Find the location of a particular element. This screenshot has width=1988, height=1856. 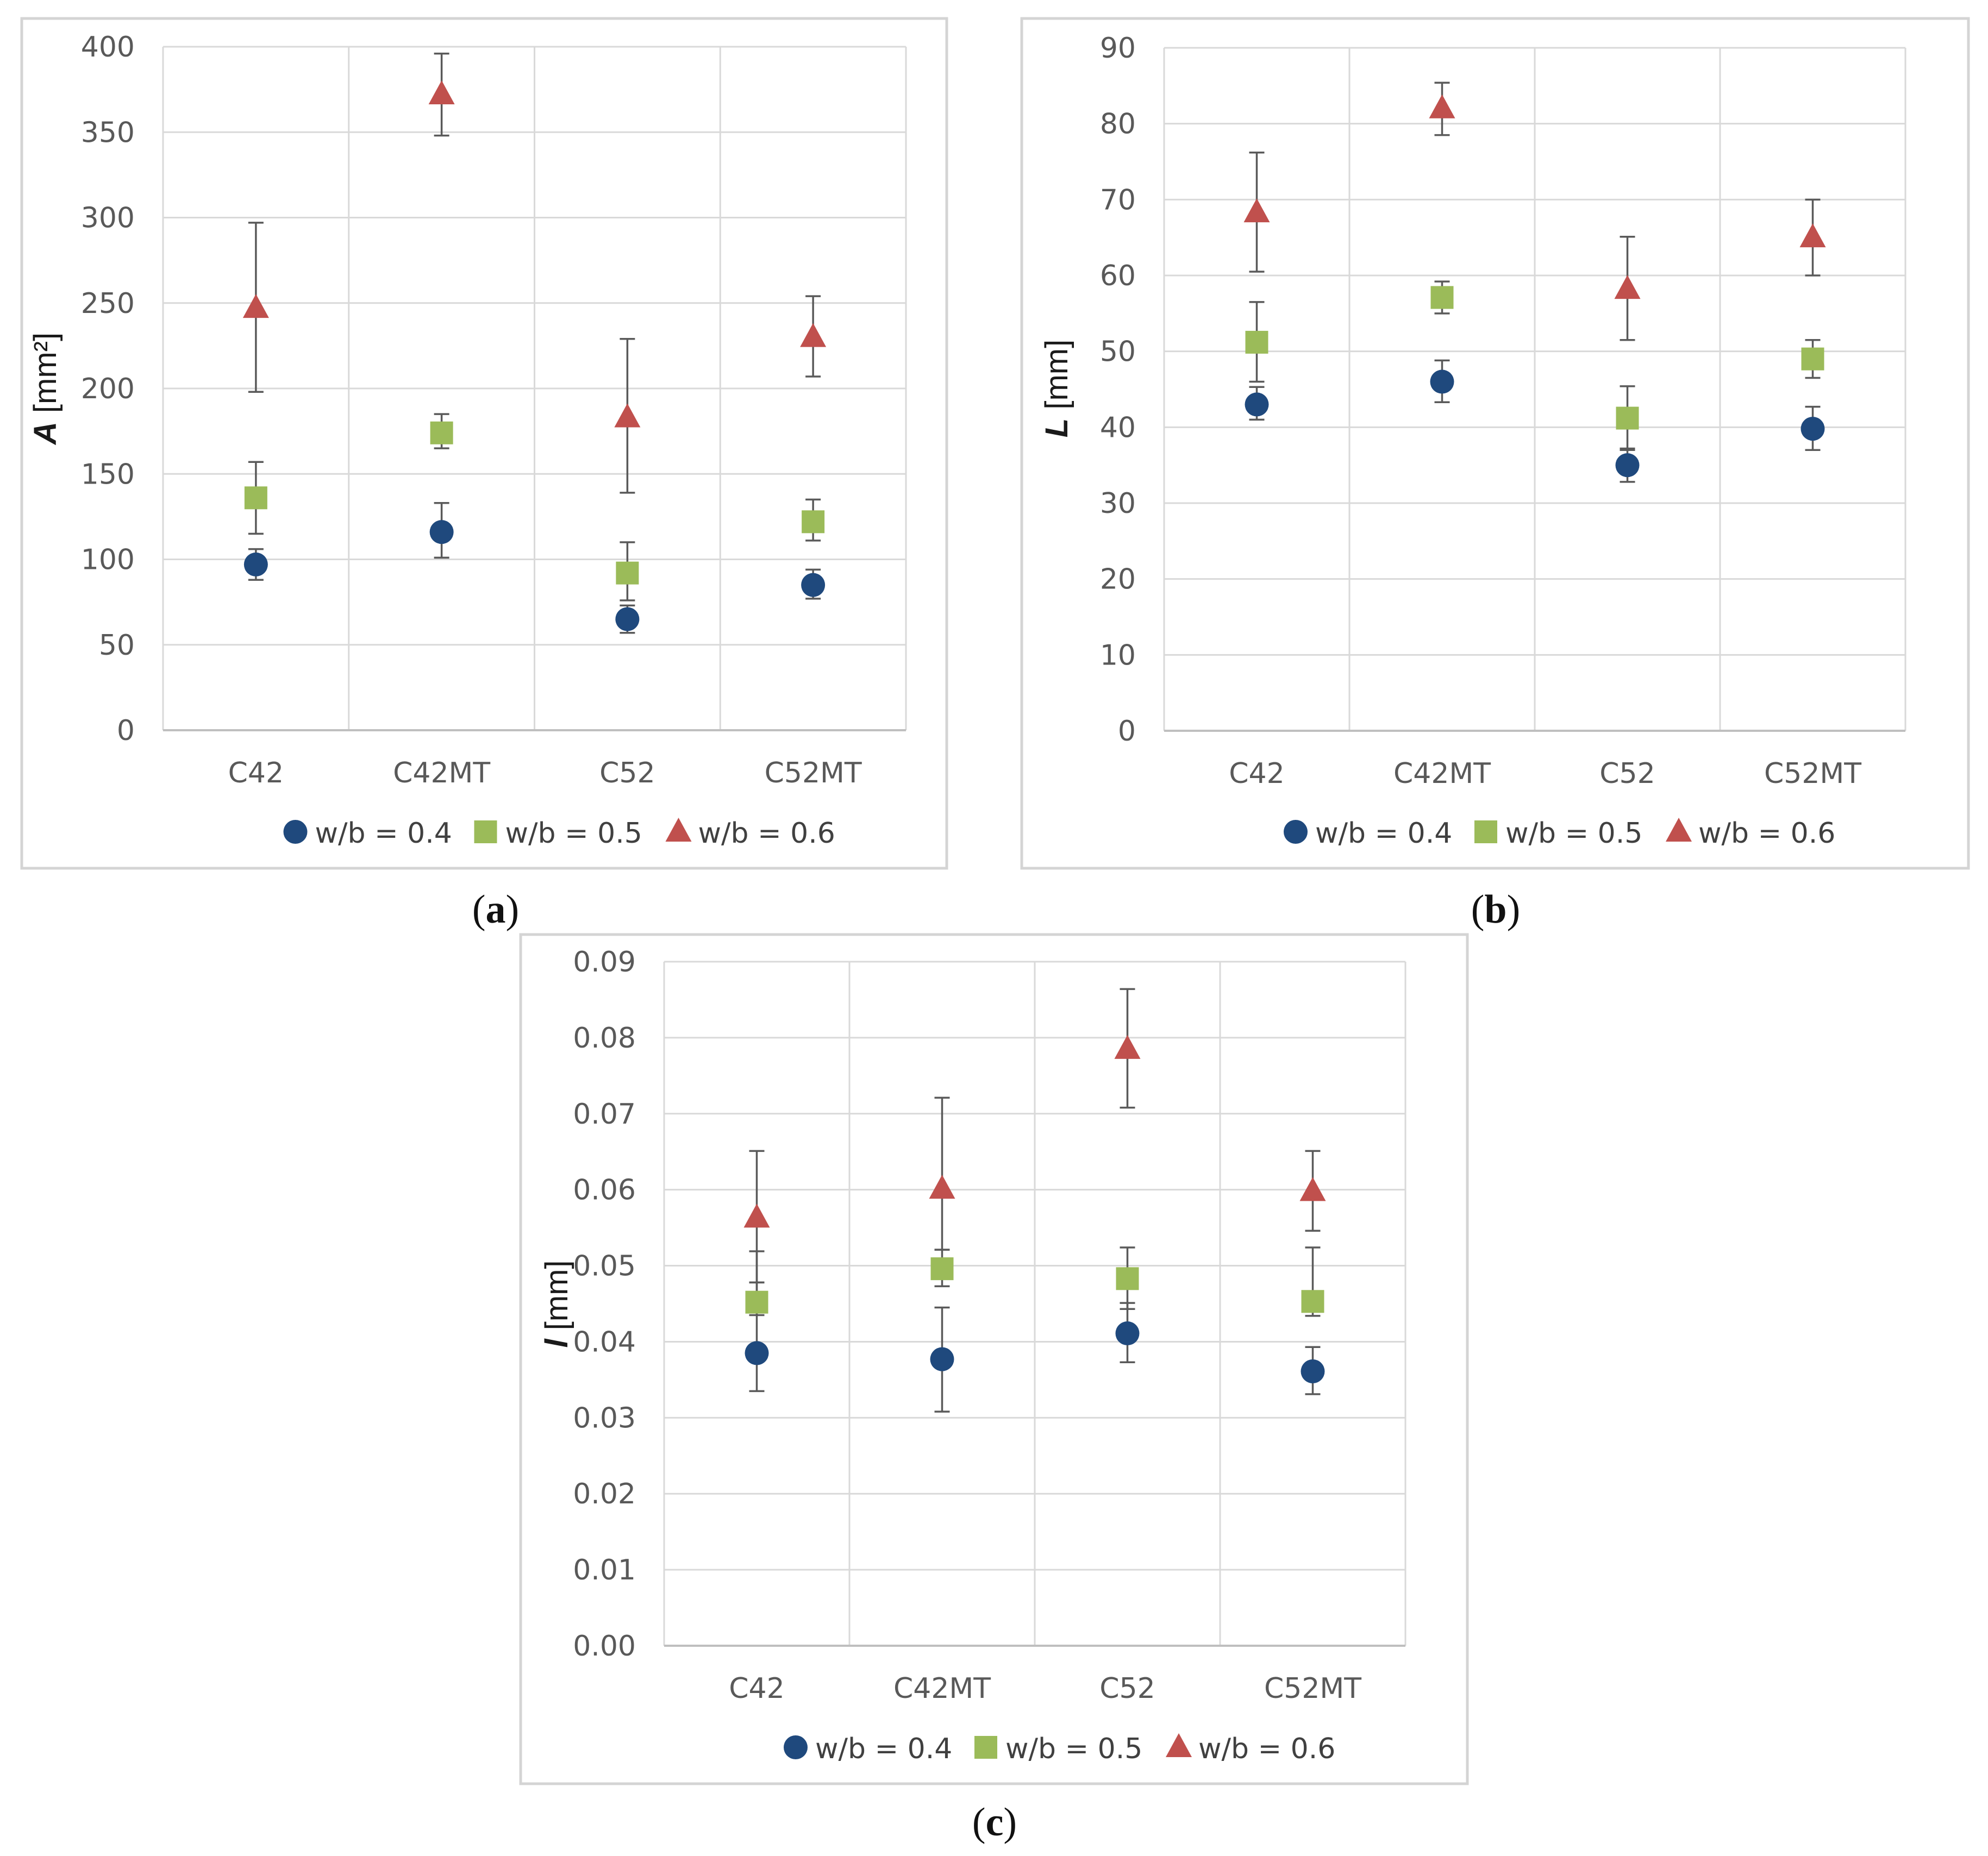

y-tick-label: 80 is located at coordinates (1118, 124).